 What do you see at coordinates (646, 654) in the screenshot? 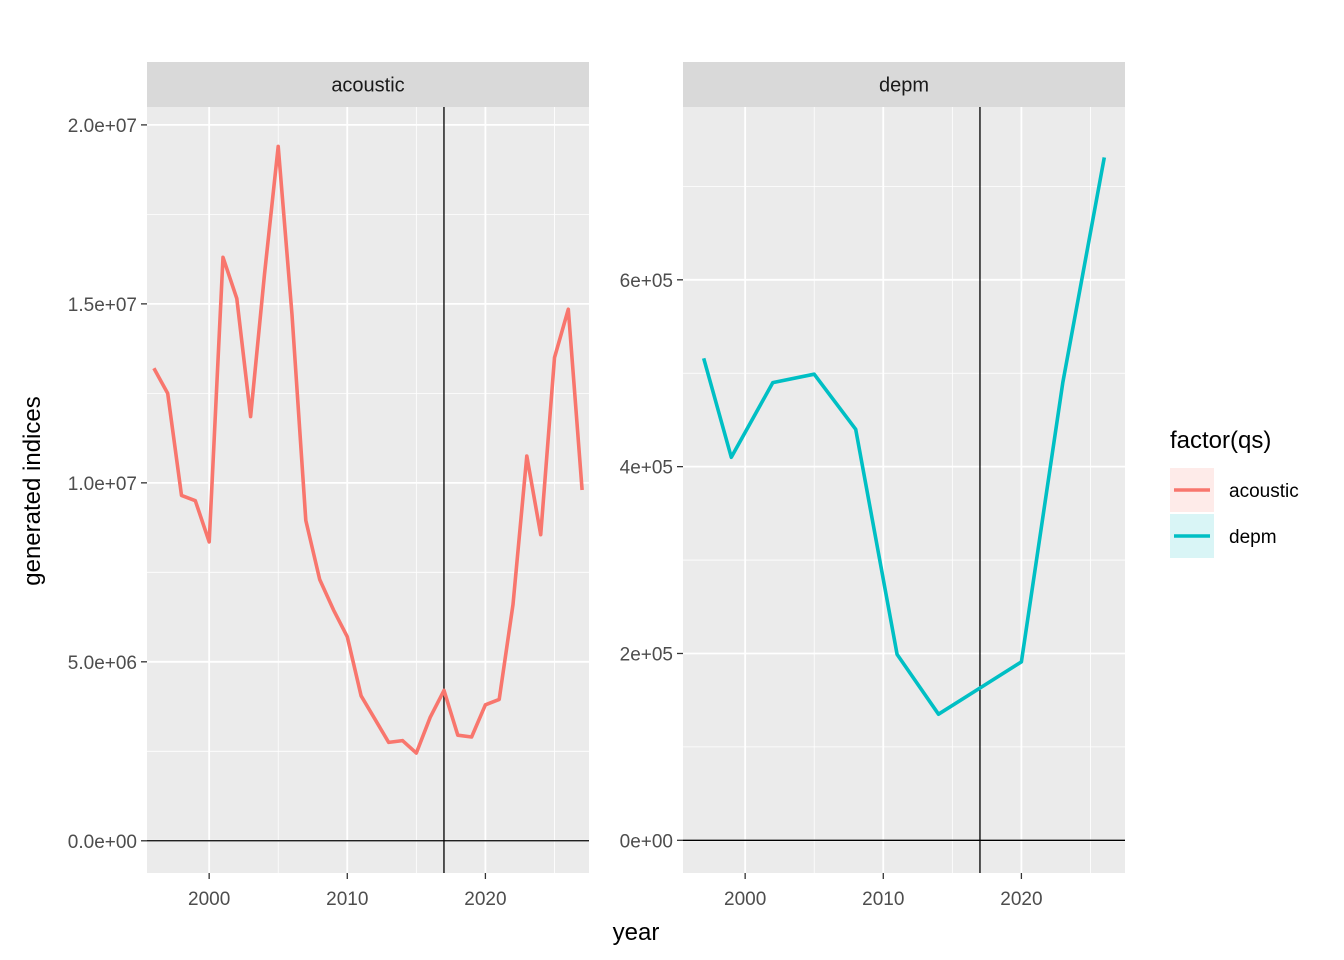
I see `y-tick-label: 2e+05` at bounding box center [646, 654].